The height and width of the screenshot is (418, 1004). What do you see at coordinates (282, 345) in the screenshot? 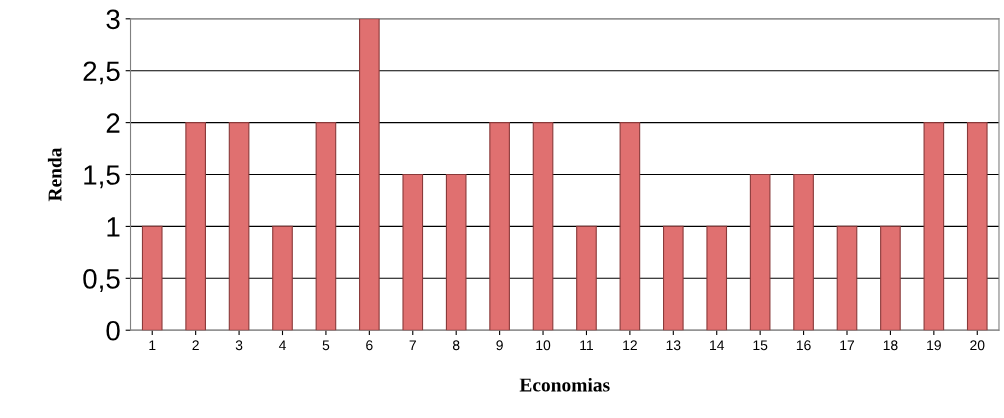
I see `x-tick-label: 4` at bounding box center [282, 345].